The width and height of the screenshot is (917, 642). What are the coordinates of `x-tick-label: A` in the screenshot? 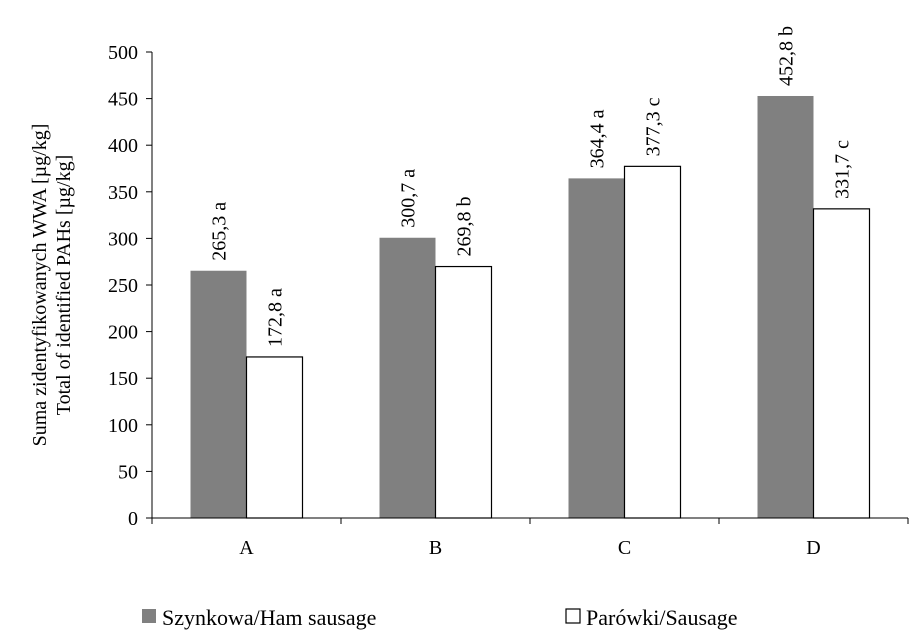 It's located at (246, 548).